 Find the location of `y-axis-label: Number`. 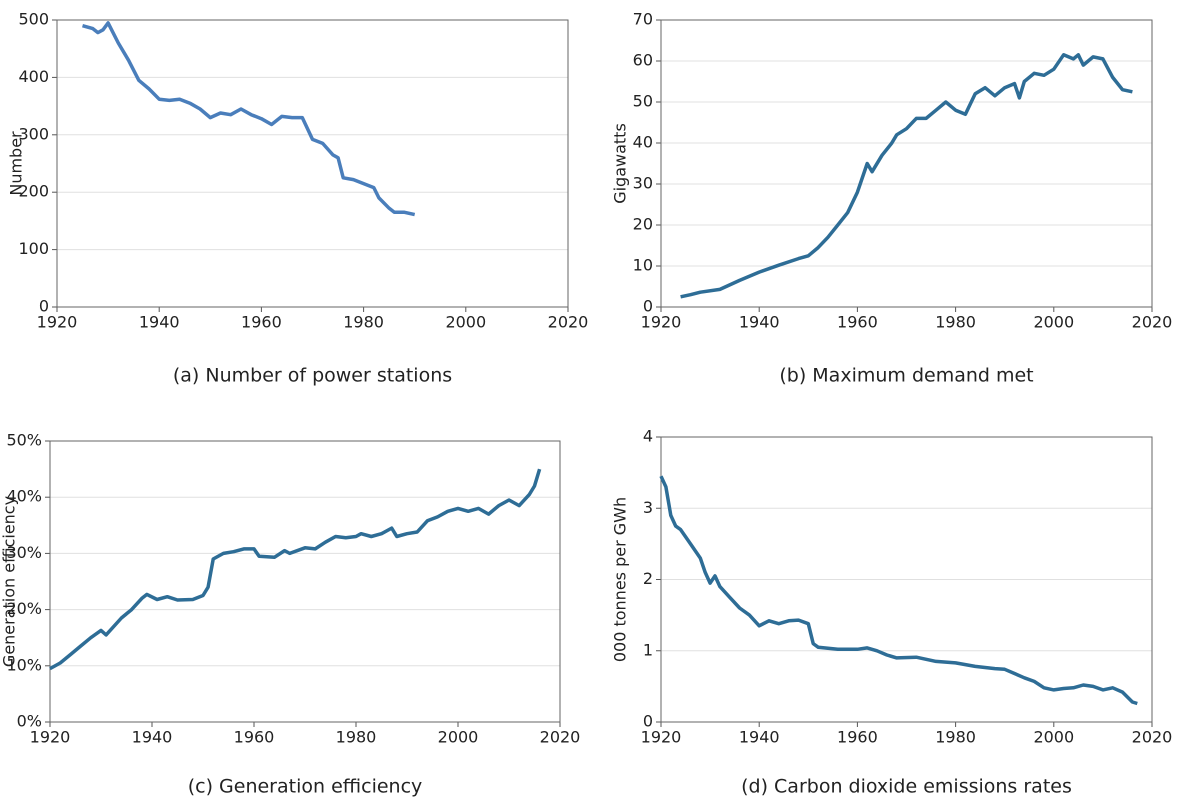

y-axis-label: Number is located at coordinates (16, 163).